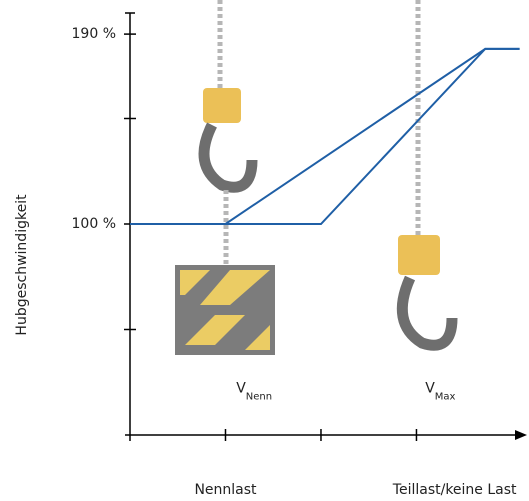 The image size is (529, 501). What do you see at coordinates (259, 397) in the screenshot?
I see `annotation-sub: Nenn` at bounding box center [259, 397].